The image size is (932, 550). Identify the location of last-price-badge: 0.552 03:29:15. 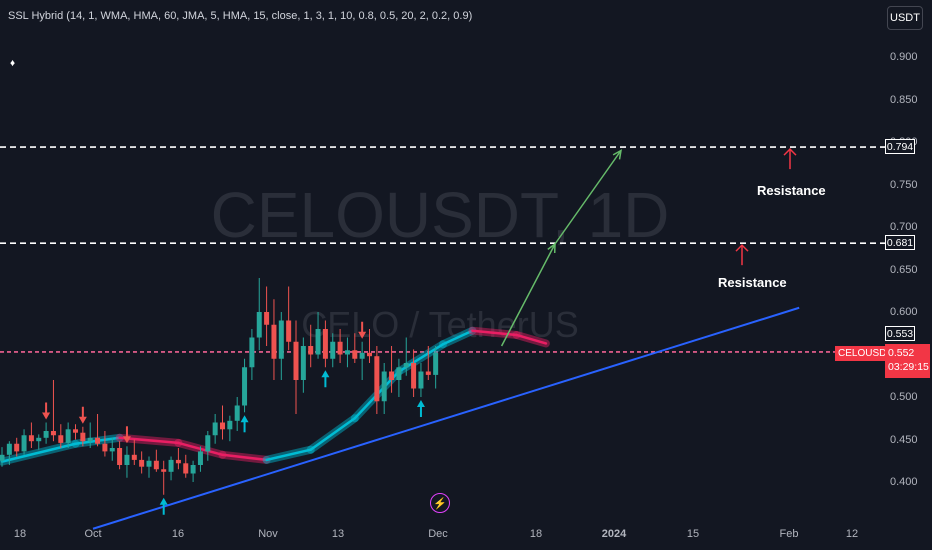
(907, 361).